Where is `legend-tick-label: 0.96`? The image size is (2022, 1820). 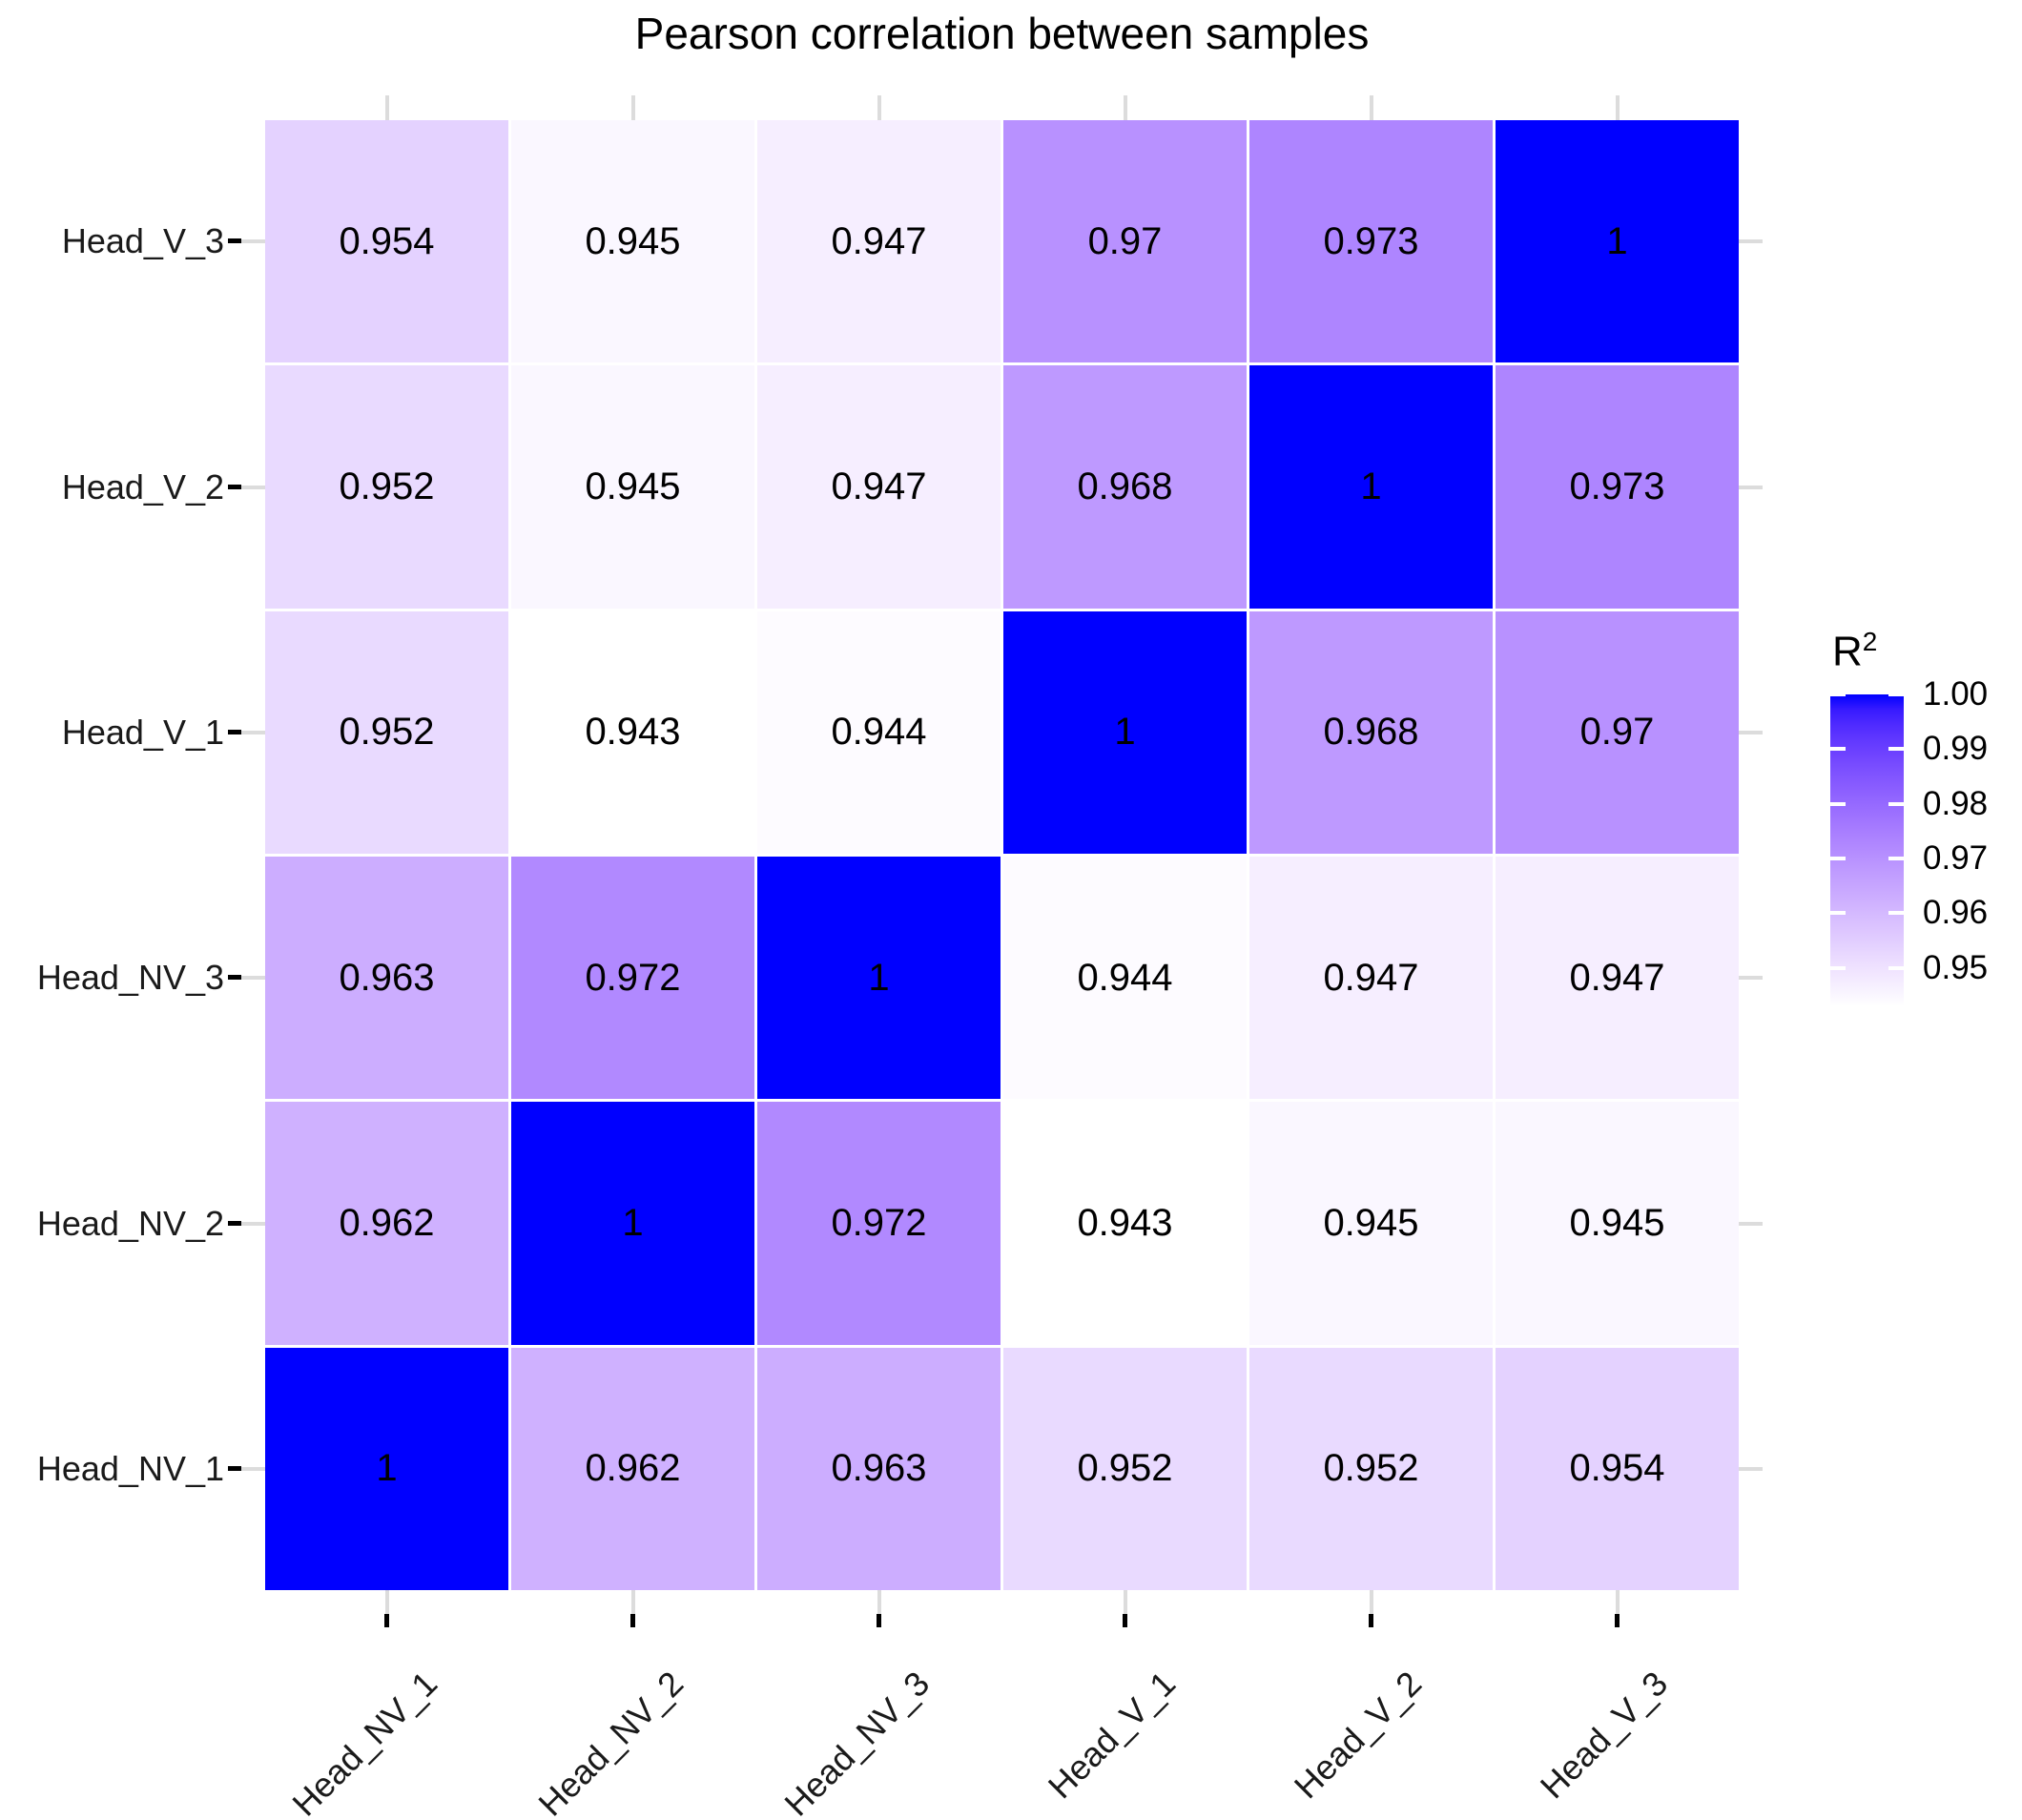 legend-tick-label: 0.96 is located at coordinates (1956, 913).